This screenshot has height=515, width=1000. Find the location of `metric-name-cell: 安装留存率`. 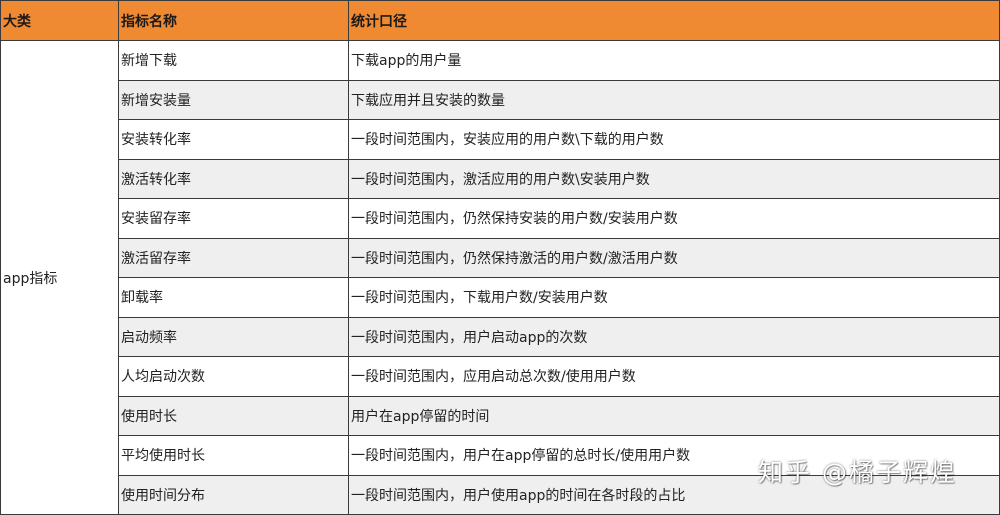

metric-name-cell: 安装留存率 is located at coordinates (233, 218).